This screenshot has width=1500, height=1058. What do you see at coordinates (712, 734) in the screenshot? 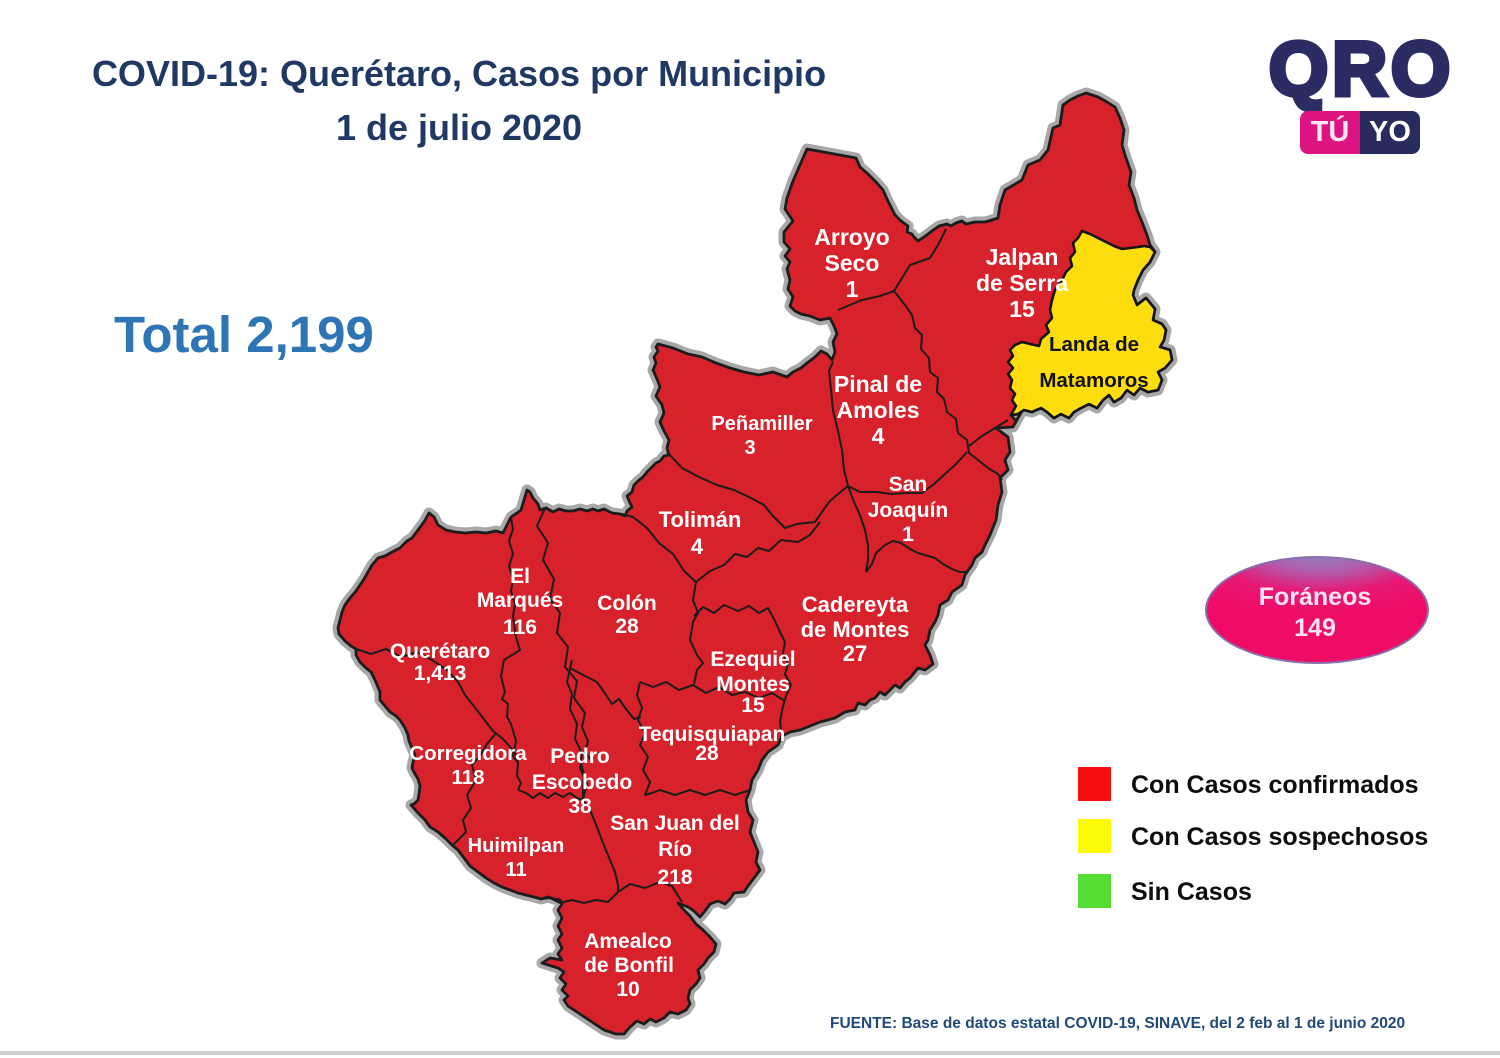
I see `svg-text: Tequisquiapan` at bounding box center [712, 734].